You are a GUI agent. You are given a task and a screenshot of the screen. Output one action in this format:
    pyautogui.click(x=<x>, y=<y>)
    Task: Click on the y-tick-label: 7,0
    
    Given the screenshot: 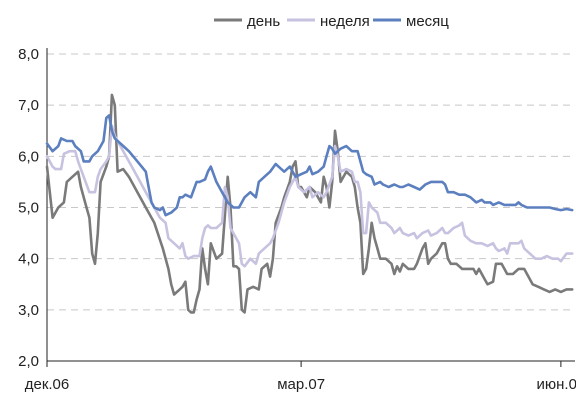 What is the action you would take?
    pyautogui.click(x=28, y=105)
    